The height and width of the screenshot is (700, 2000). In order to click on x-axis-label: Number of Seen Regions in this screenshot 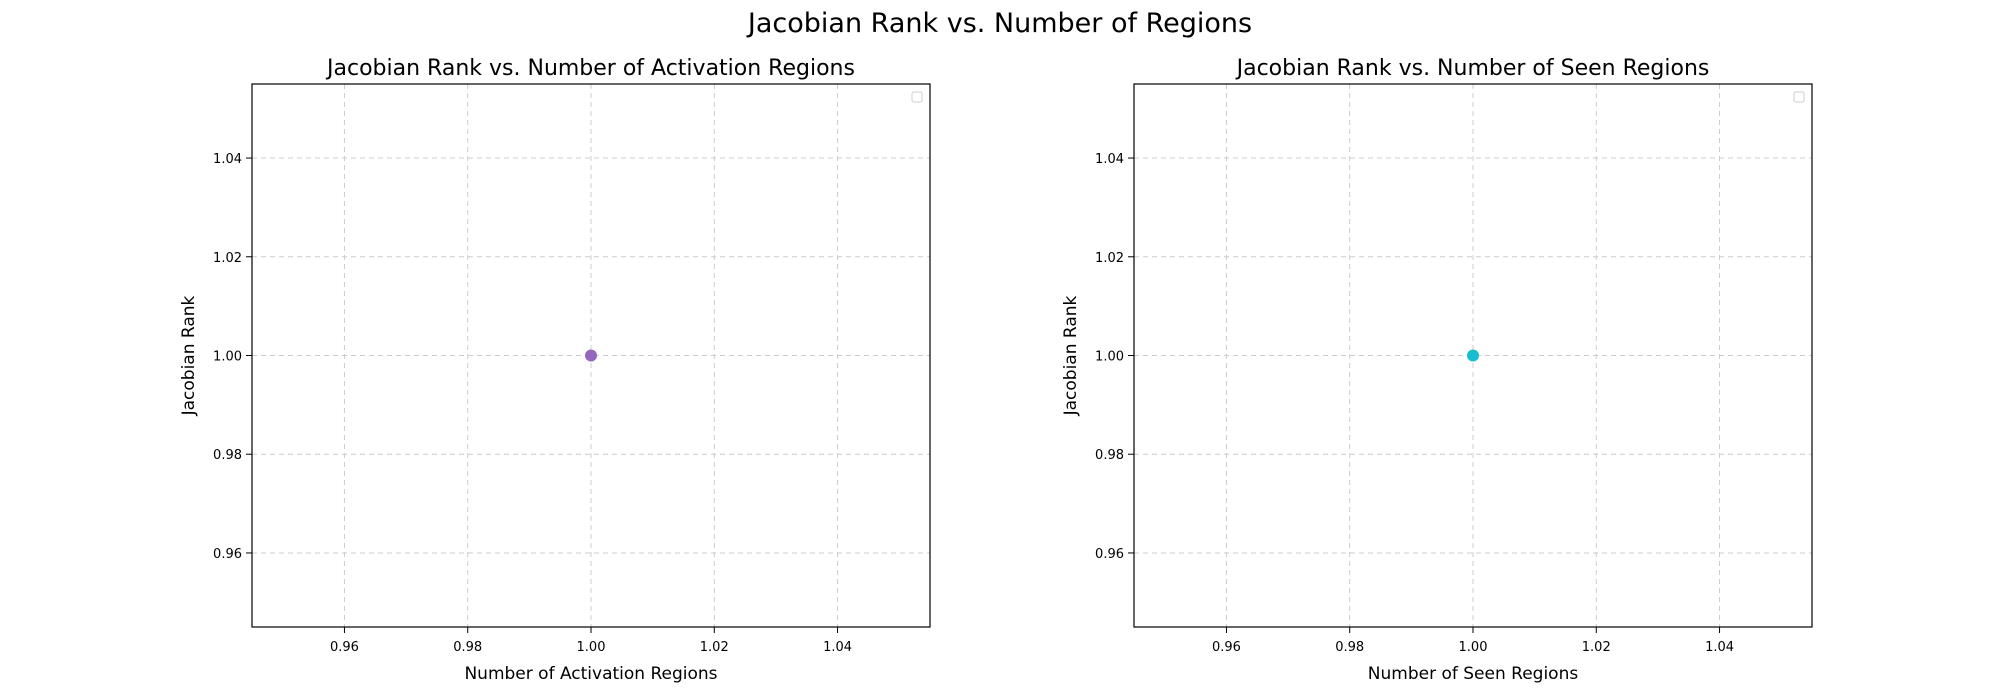, I will do `click(1473, 674)`.